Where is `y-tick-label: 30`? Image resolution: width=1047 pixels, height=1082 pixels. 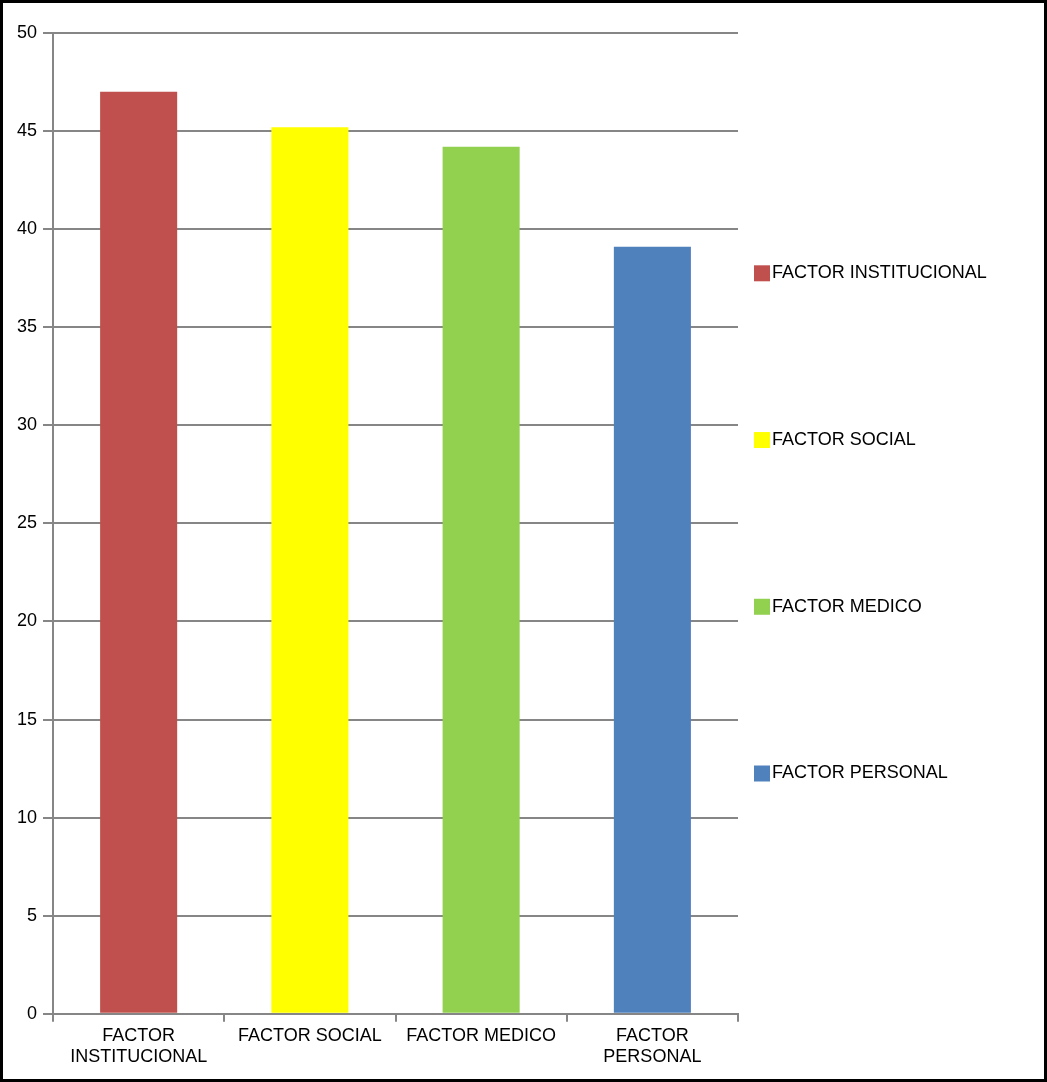 y-tick-label: 30 is located at coordinates (27, 424).